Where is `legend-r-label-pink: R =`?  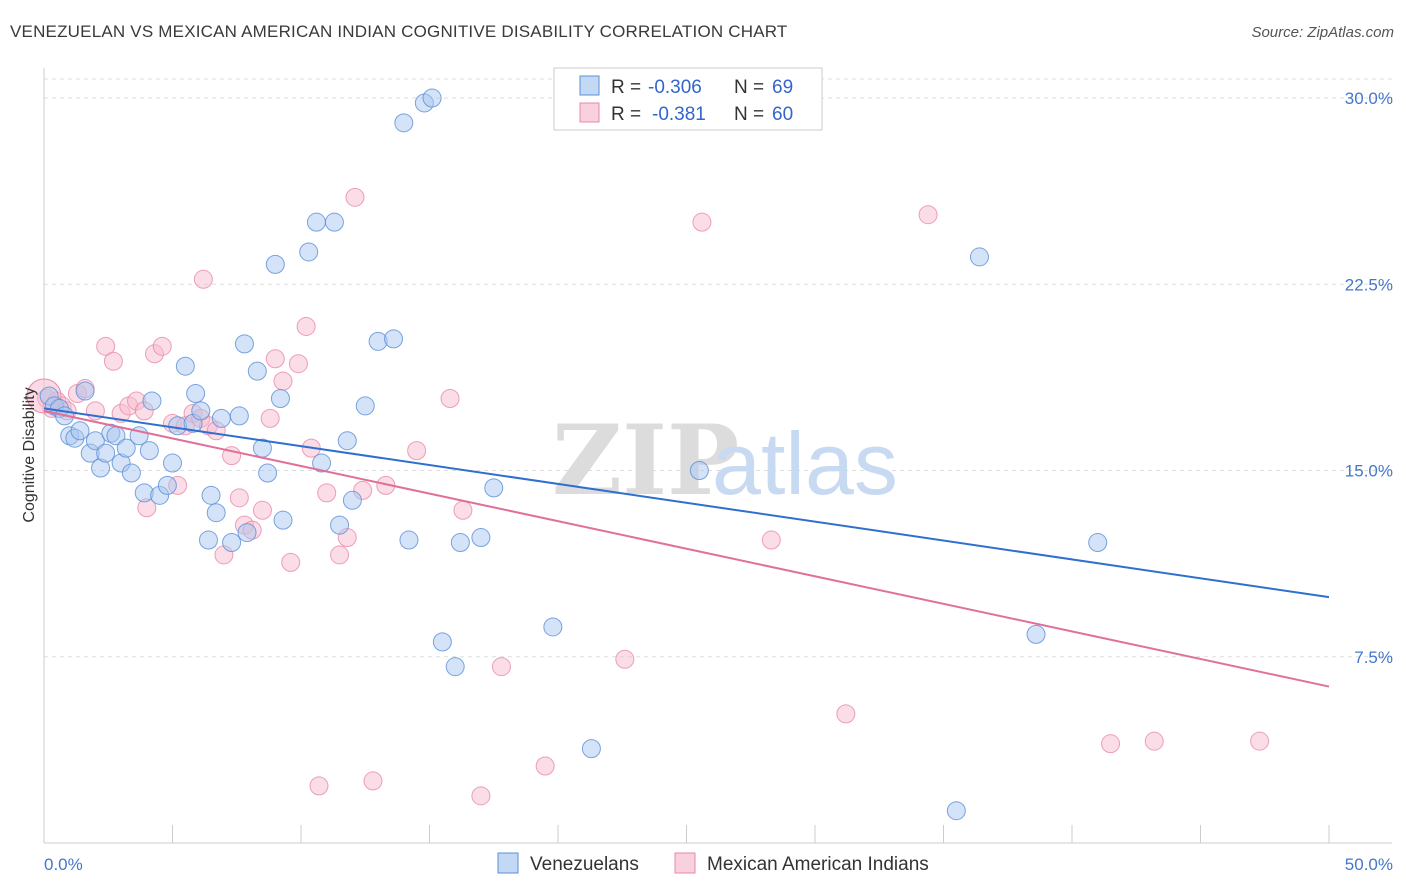
legend-r-label-pink: R = is located at coordinates (626, 114).